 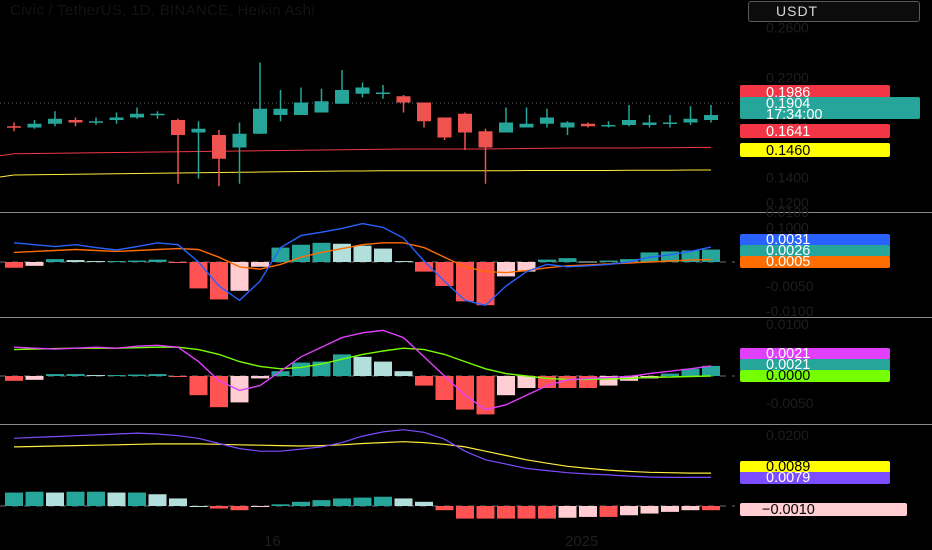 I want to click on line-orange-line, so click(x=362, y=258).